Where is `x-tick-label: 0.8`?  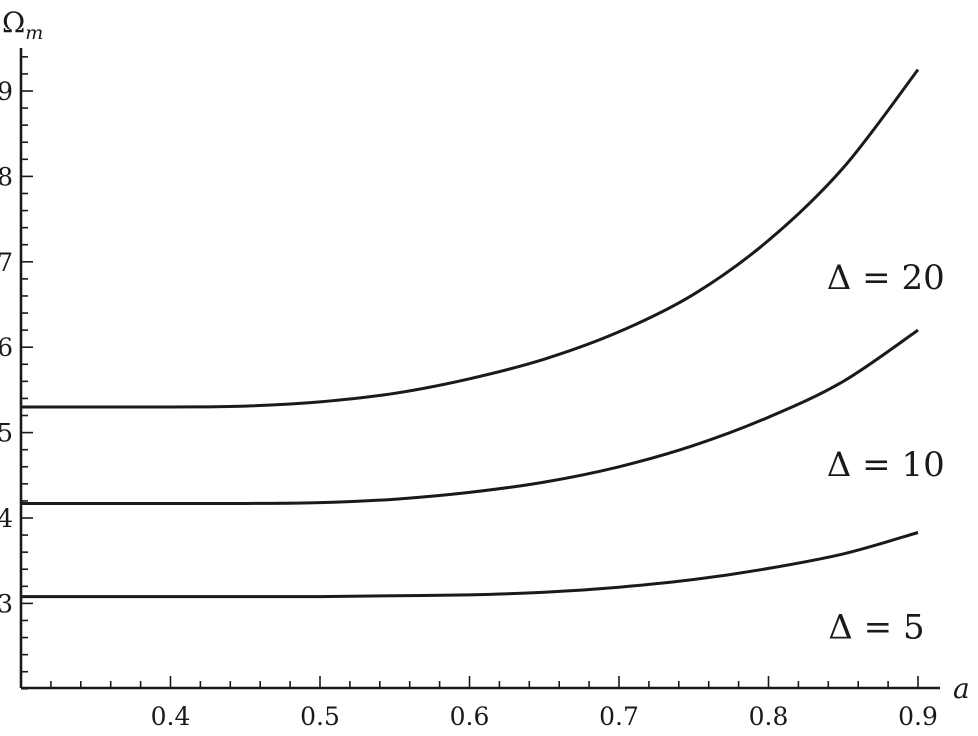 x-tick-label: 0.8 is located at coordinates (769, 716).